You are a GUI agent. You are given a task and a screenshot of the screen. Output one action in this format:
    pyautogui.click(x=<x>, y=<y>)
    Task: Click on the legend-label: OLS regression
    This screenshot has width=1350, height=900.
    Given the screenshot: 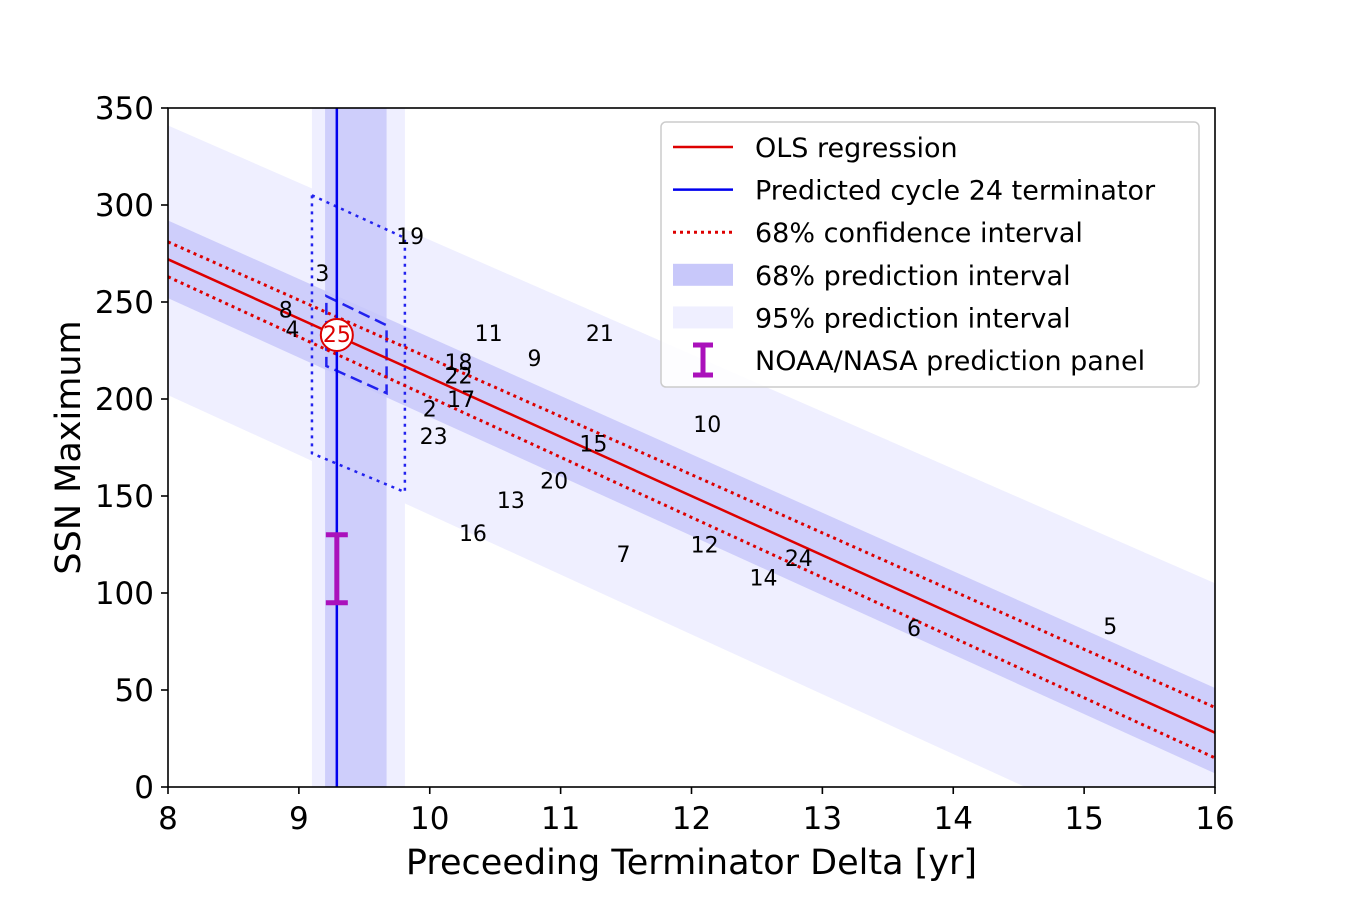 What is the action you would take?
    pyautogui.click(x=856, y=148)
    